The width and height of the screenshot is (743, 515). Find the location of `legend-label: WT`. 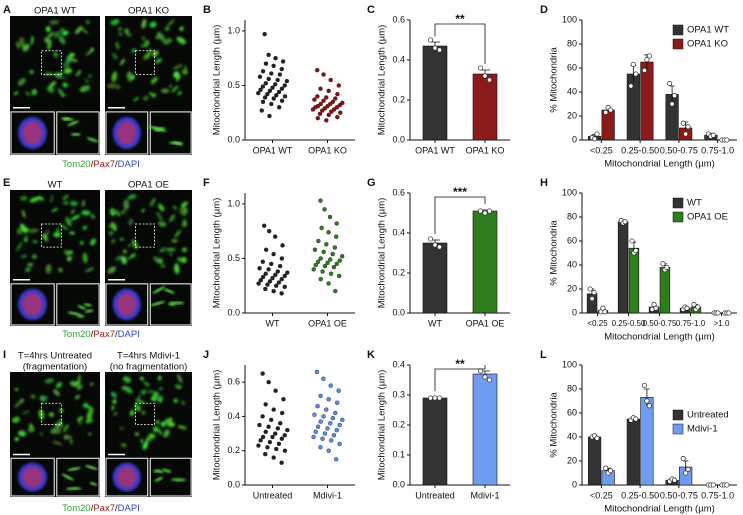

legend-label: WT is located at coordinates (694, 203).